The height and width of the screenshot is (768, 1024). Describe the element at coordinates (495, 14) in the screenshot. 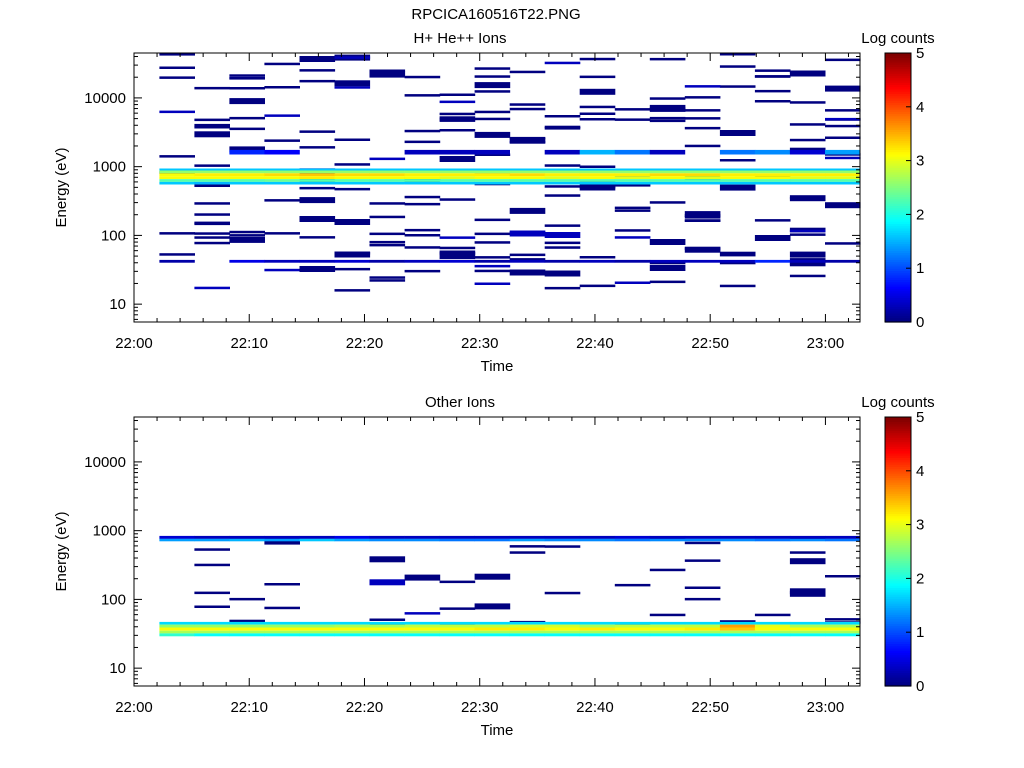

I see `figure-title: RPCICA160516T22.PNG` at that location.